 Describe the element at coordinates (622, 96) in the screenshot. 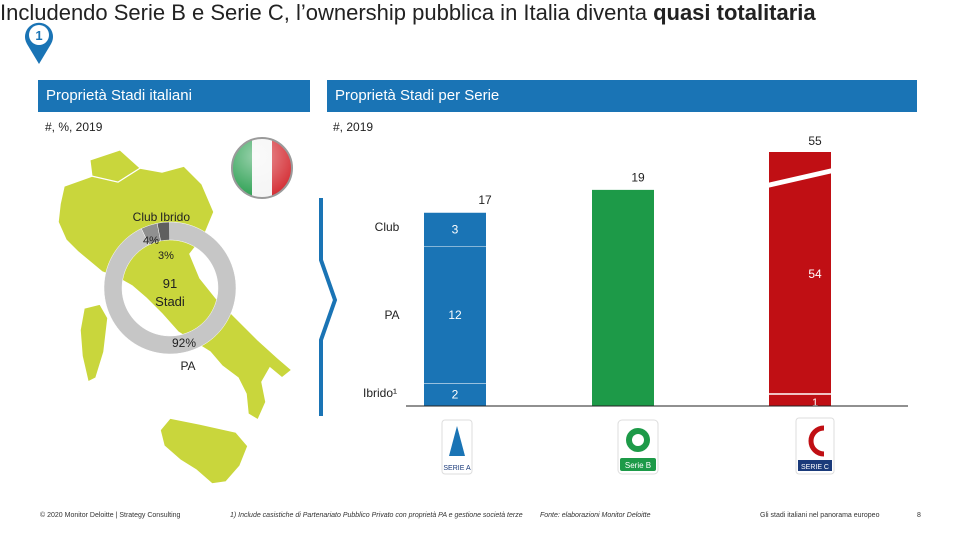

I see `right-panel-header: Proprietà Stadi per Serie` at that location.